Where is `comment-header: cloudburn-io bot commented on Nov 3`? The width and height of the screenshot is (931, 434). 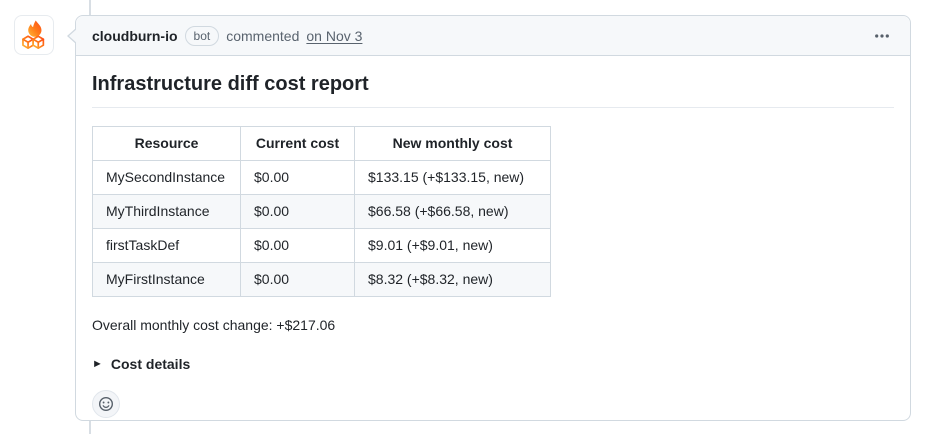 comment-header: cloudburn-io bot commented on Nov 3 is located at coordinates (488, 36).